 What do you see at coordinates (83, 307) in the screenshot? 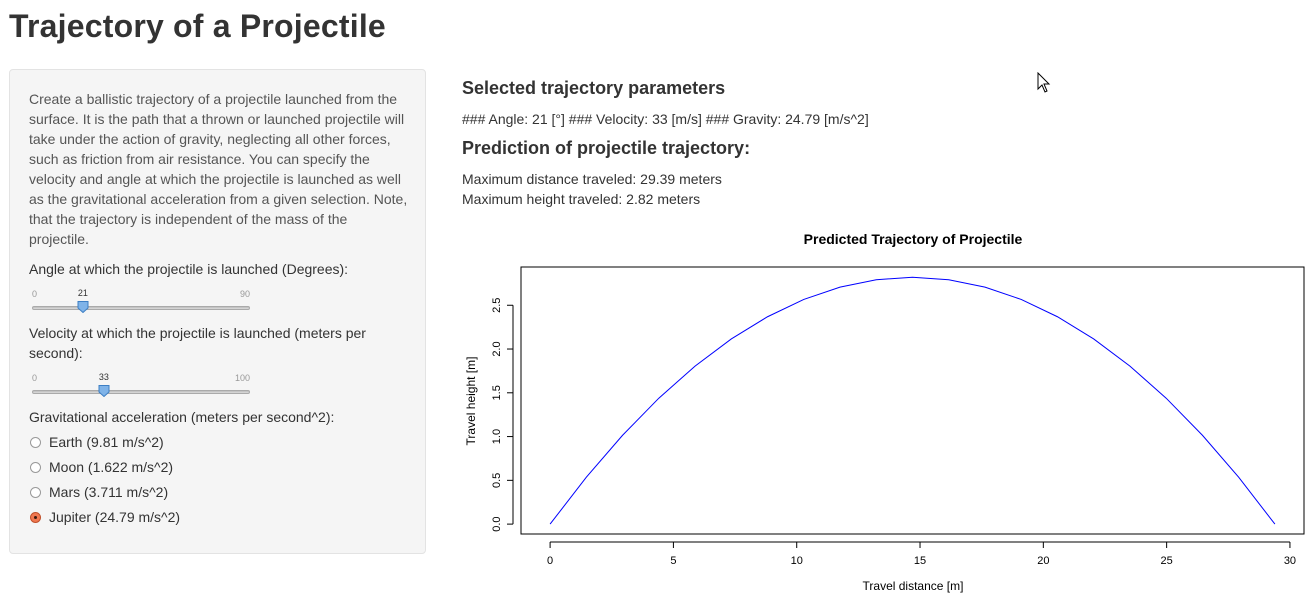
I see `angle-slider-handle` at bounding box center [83, 307].